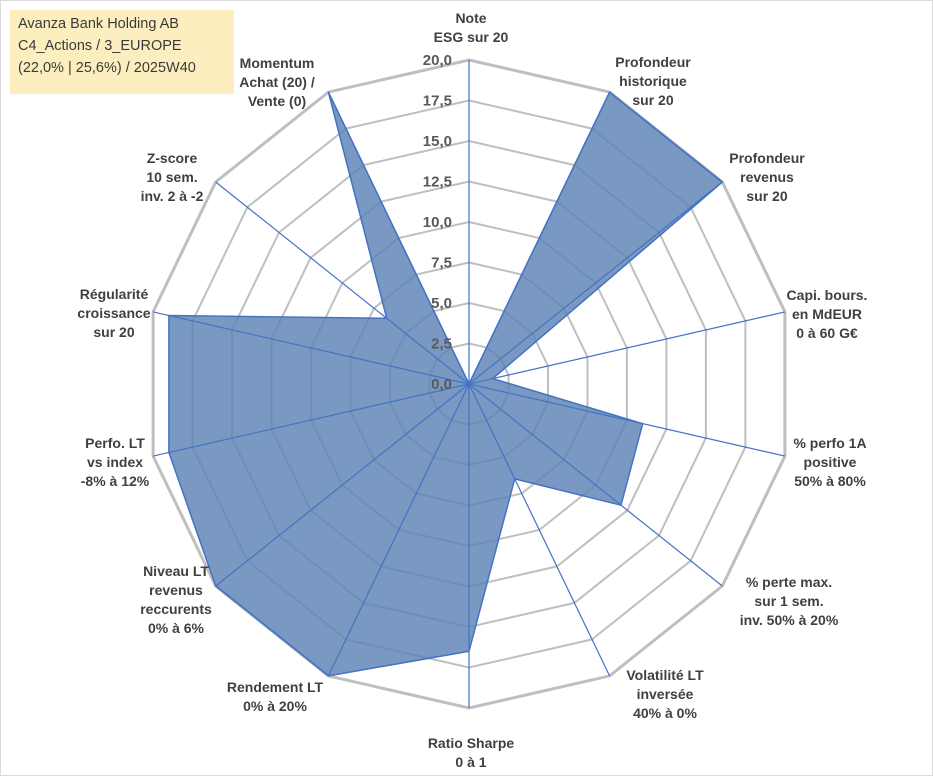  I want to click on category-label: Régularité croissance sur 20, so click(113, 313).